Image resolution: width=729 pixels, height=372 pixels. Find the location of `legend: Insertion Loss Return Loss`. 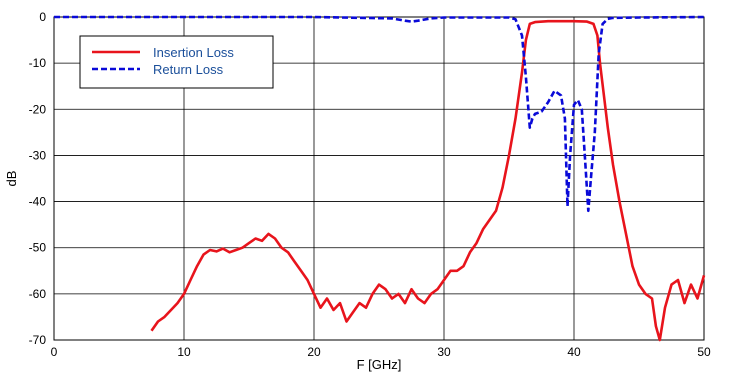

legend: Insertion Loss Return Loss is located at coordinates (176, 62).